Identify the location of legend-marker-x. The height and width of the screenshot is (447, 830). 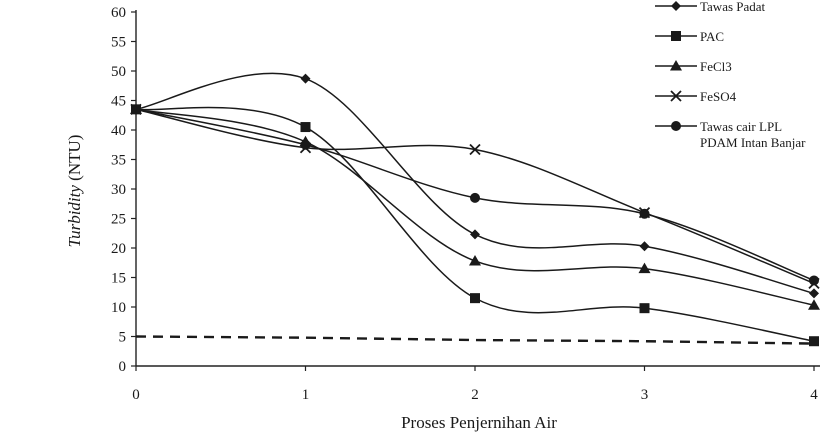
(676, 96).